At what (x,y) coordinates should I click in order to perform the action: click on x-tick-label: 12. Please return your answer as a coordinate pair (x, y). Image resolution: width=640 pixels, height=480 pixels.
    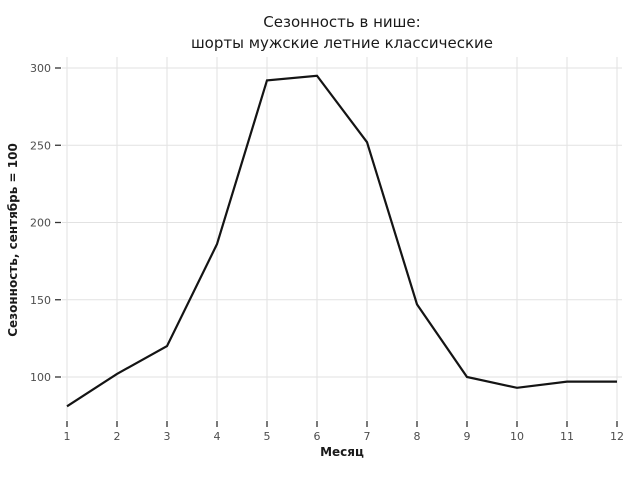
    Looking at the image, I should click on (617, 436).